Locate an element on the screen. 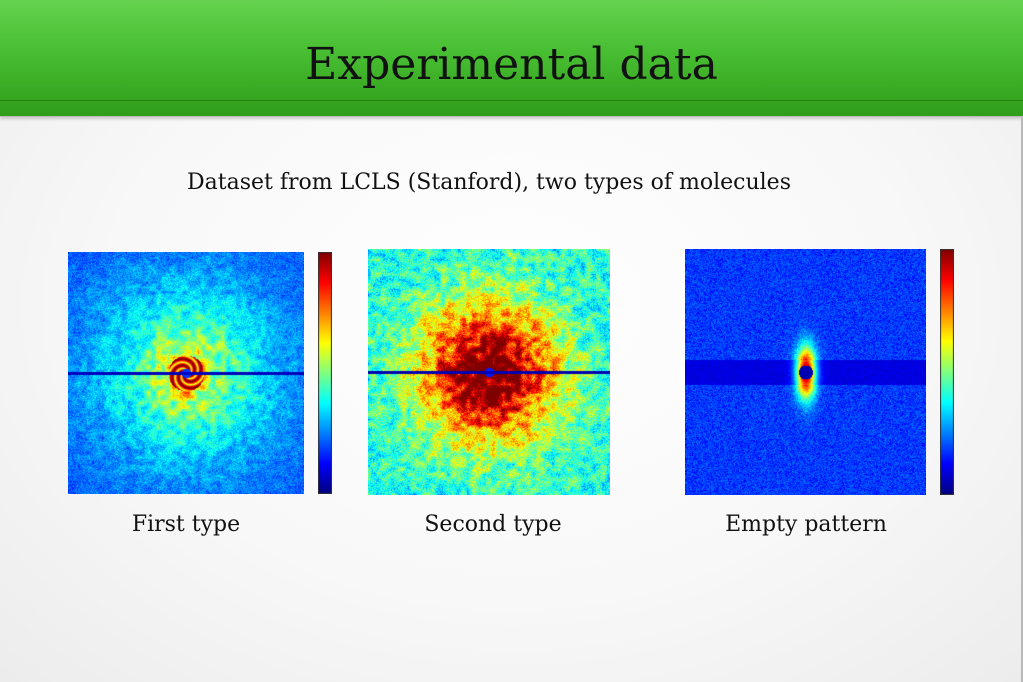 This screenshot has width=1023, height=682. slide-title: Experimental data is located at coordinates (511, 64).